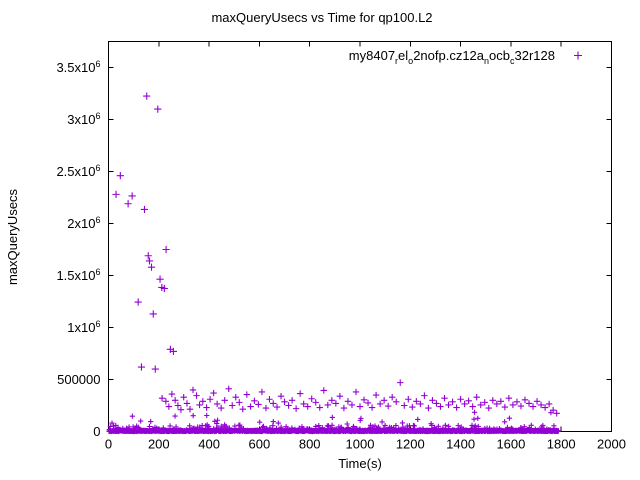 The height and width of the screenshot is (480, 640). What do you see at coordinates (510, 444) in the screenshot?
I see `x-tick-label: 1600` at bounding box center [510, 444].